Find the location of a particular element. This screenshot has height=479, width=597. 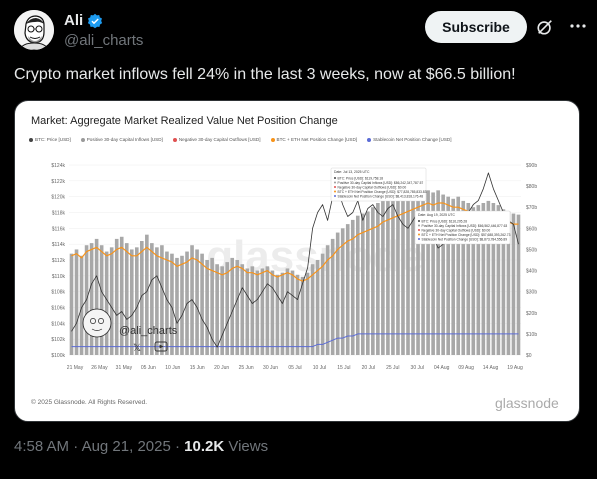

y-left-tick-label: $122k is located at coordinates (58, 182).